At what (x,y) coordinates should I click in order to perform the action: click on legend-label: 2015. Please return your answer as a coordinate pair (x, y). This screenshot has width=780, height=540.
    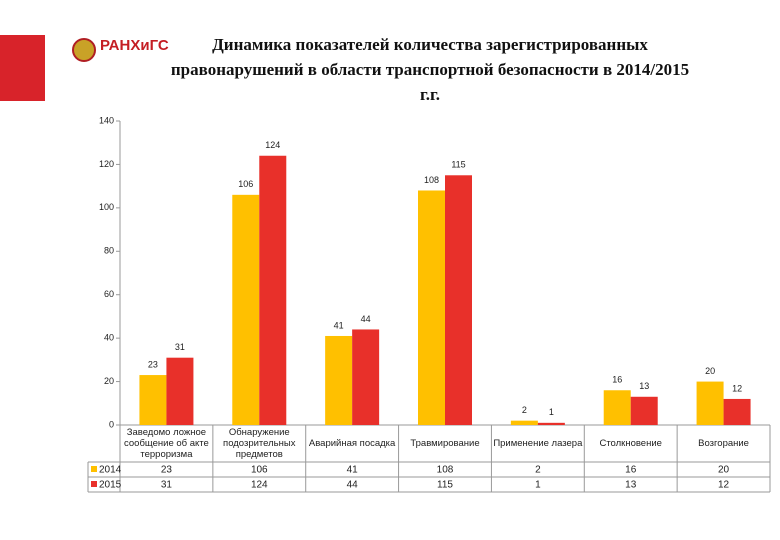
    Looking at the image, I should click on (110, 485).